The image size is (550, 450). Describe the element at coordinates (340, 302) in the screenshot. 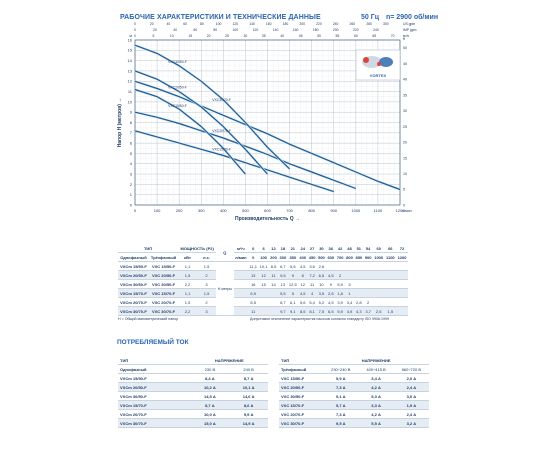

I see `head-value: 3,9` at that location.